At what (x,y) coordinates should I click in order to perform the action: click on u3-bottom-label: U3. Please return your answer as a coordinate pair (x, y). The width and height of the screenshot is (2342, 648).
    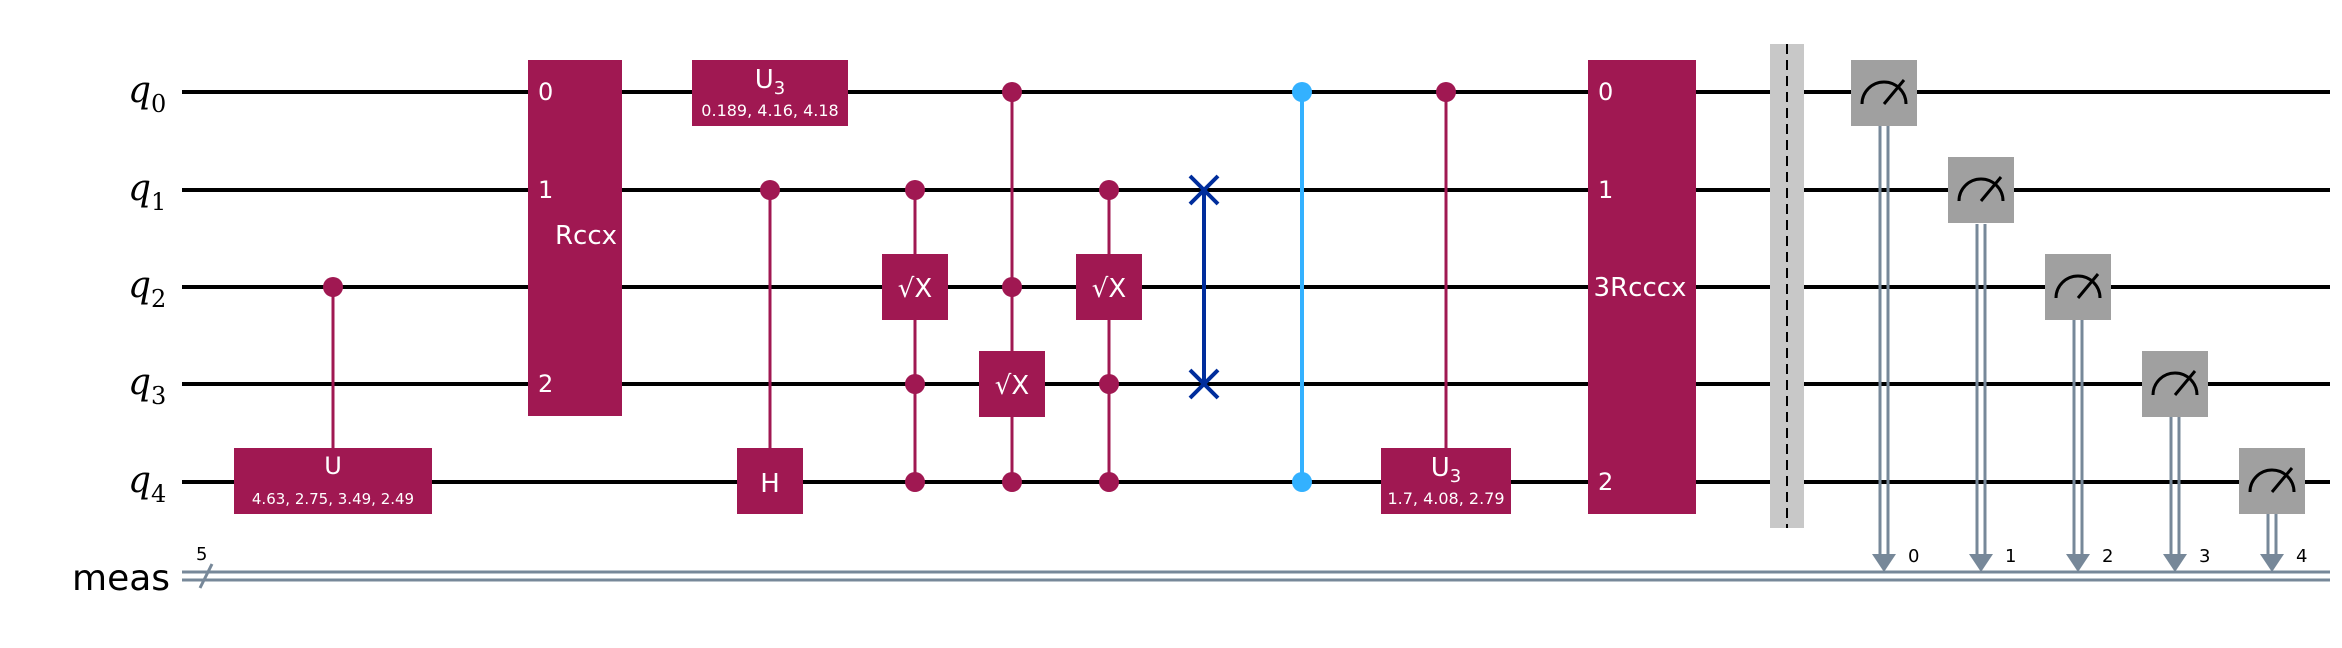
    Looking at the image, I should click on (1446, 470).